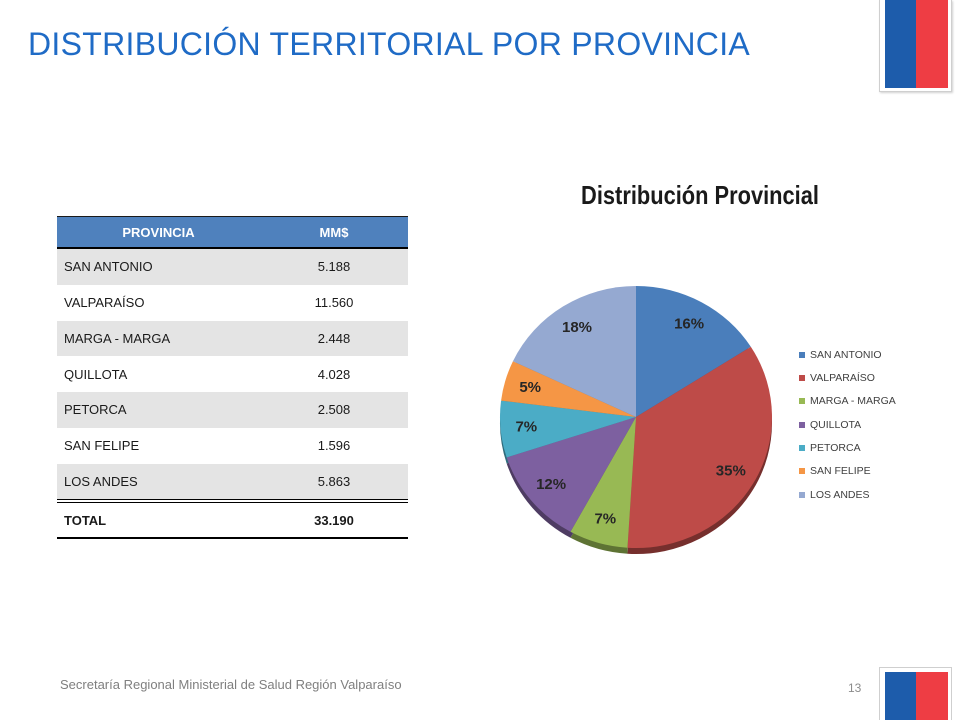 Image resolution: width=960 pixels, height=720 pixels. Describe the element at coordinates (117, 338) in the screenshot. I see `province-cell: MARGA - MARGA` at that location.